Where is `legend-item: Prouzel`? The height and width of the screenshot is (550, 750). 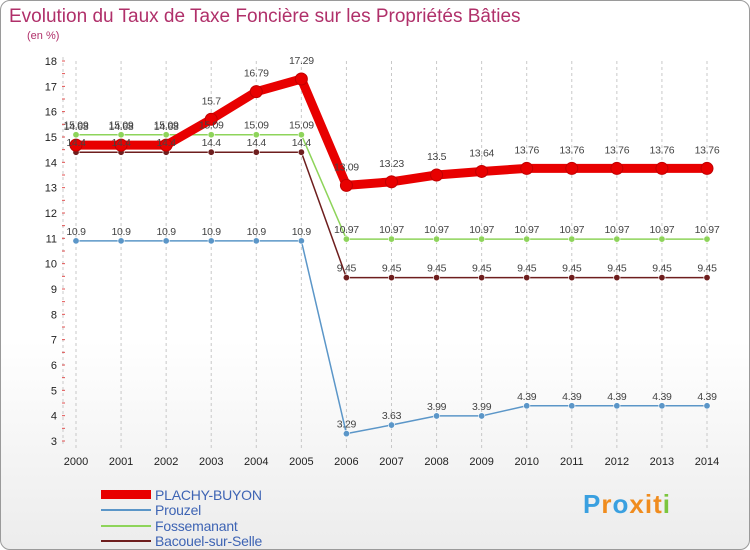 legend-item: Prouzel is located at coordinates (181, 510).